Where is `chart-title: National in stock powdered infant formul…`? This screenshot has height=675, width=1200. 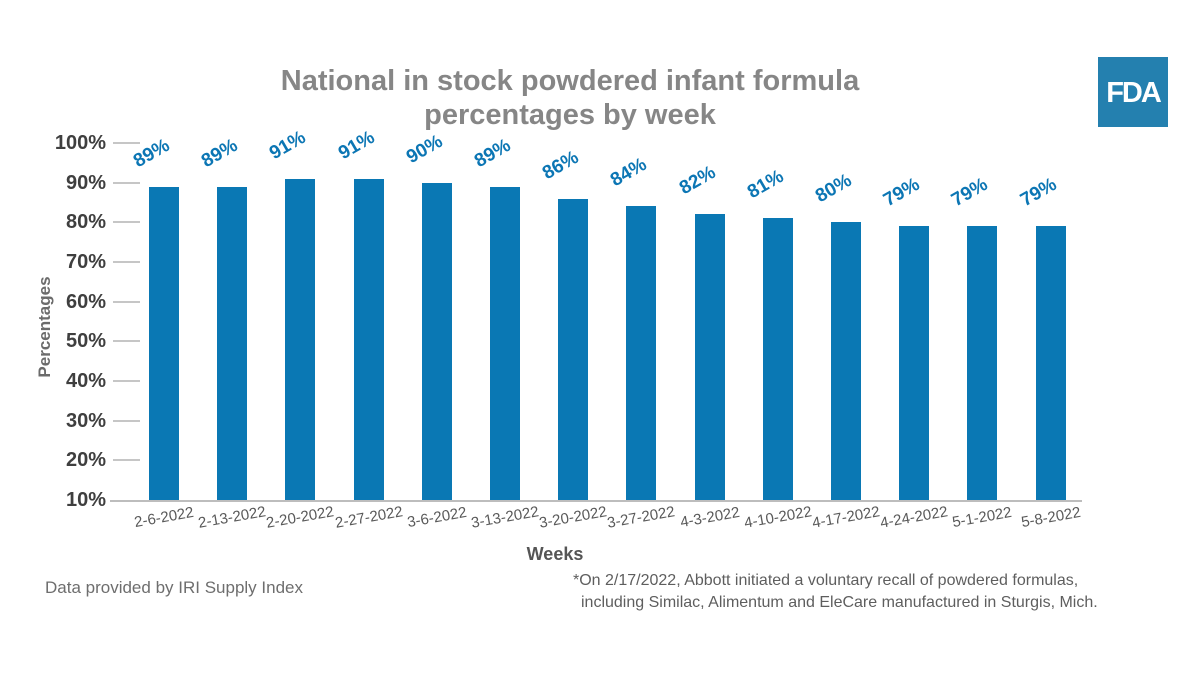 chart-title: National in stock powdered infant formul… is located at coordinates (570, 98).